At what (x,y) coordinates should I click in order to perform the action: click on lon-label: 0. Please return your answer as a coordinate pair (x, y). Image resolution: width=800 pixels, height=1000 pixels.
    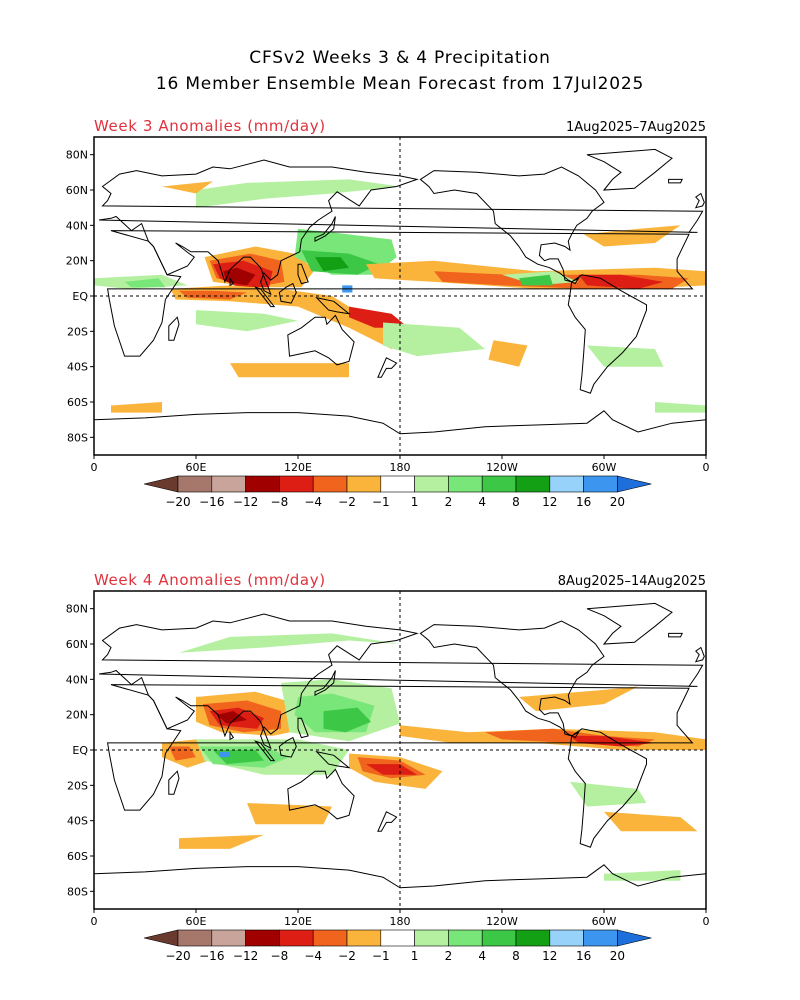
    Looking at the image, I should click on (706, 467).